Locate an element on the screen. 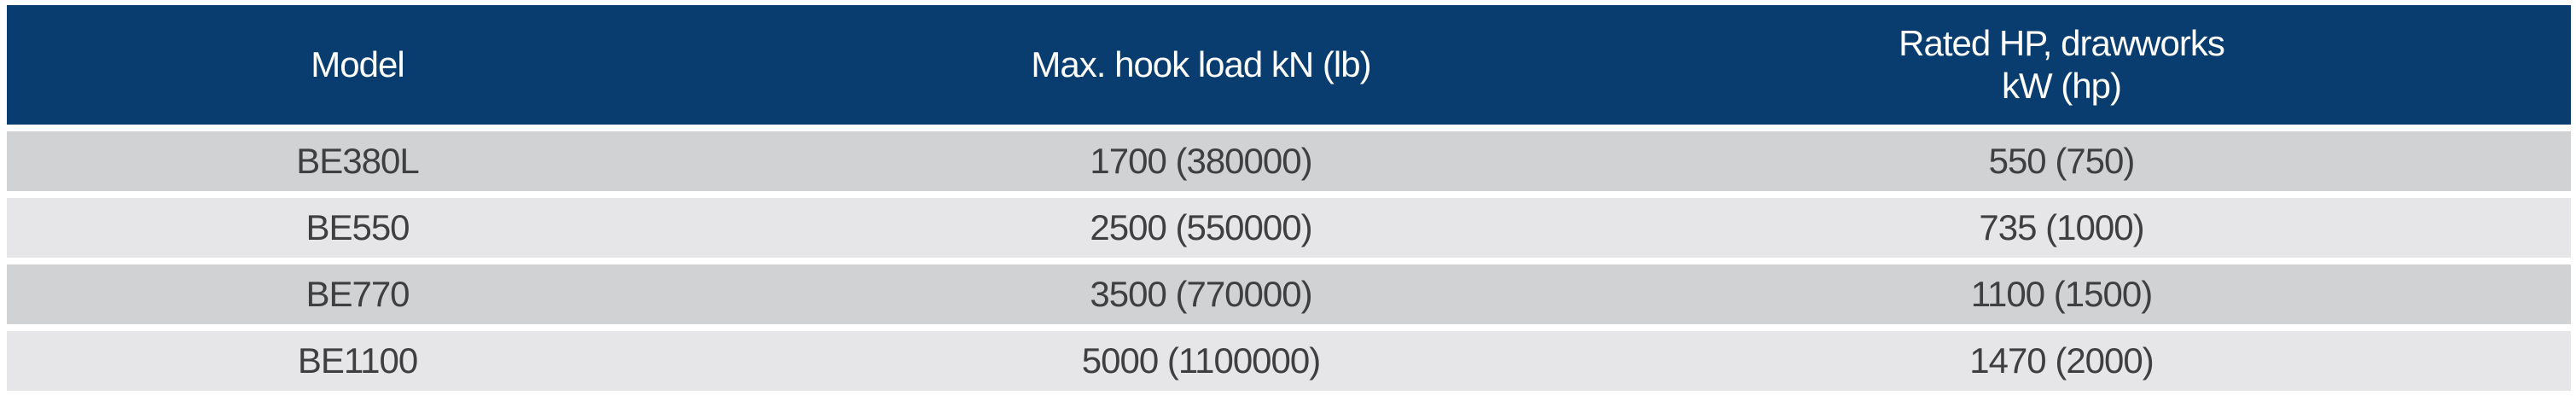  cell-hook-load: 2500 (550000) is located at coordinates (1201, 227).